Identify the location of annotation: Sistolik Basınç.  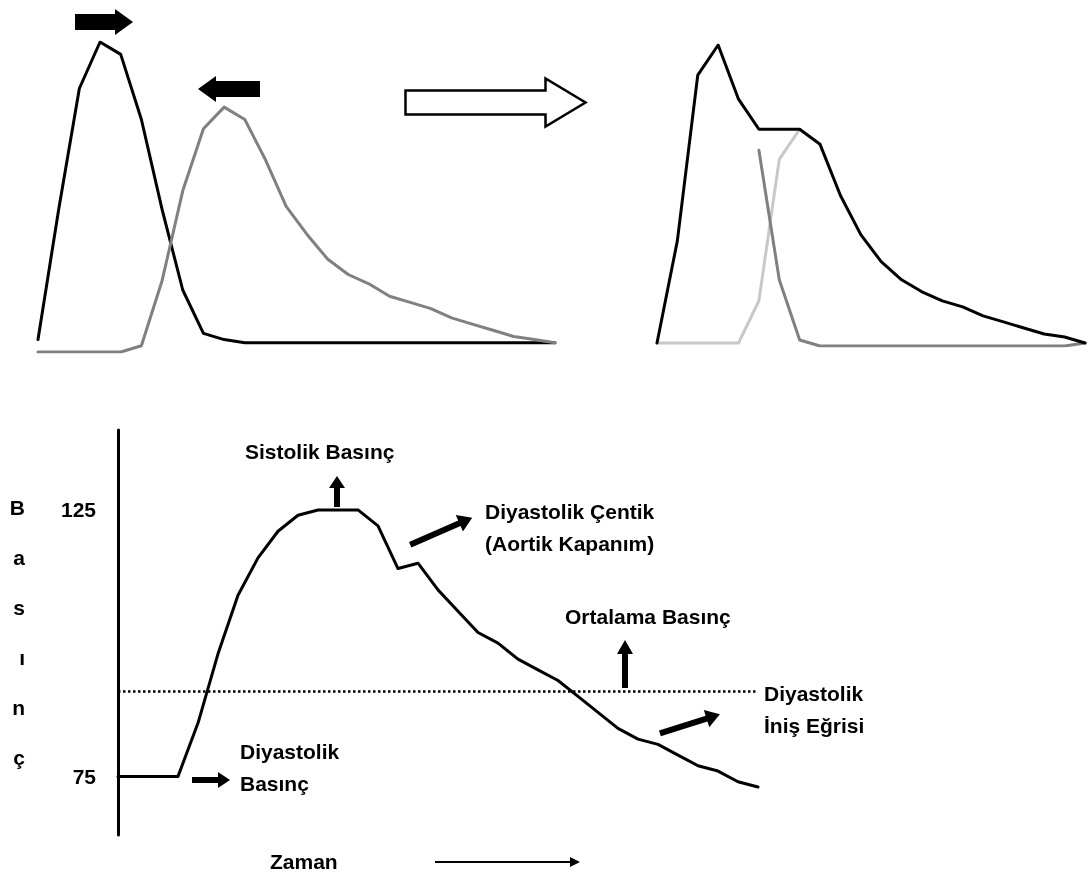
(320, 452).